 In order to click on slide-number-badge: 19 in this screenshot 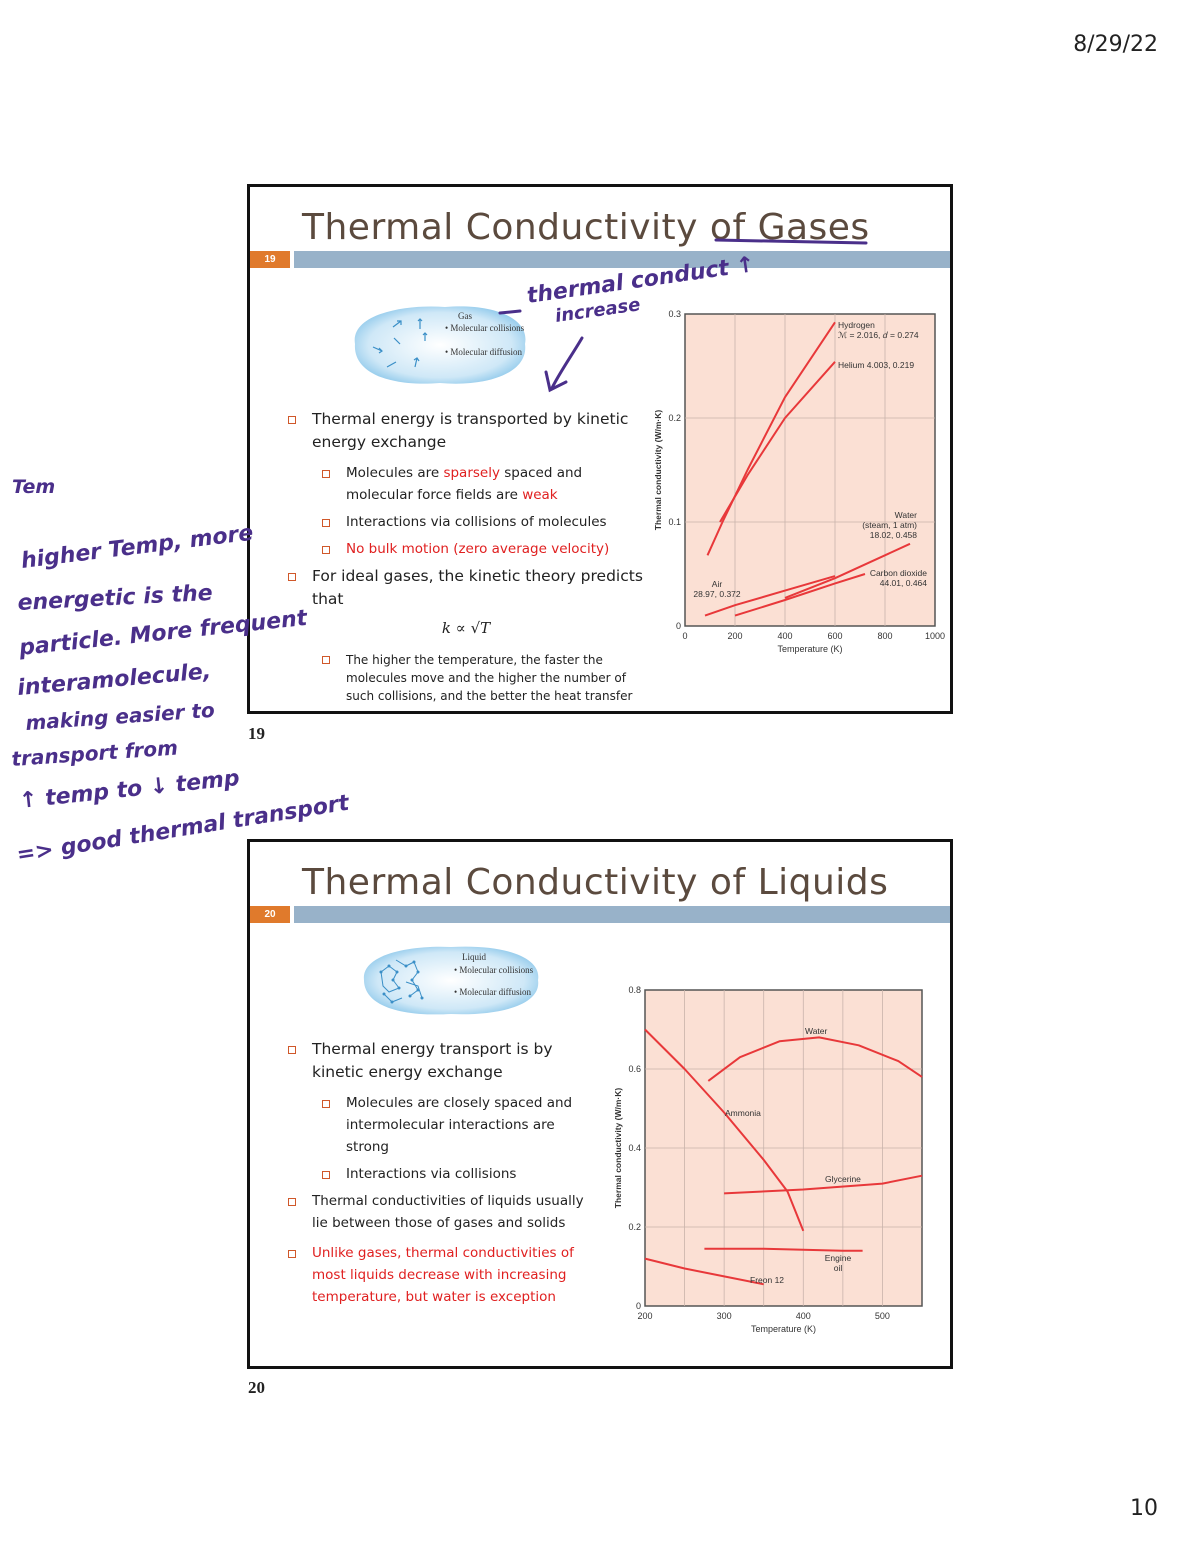, I will do `click(270, 259)`.